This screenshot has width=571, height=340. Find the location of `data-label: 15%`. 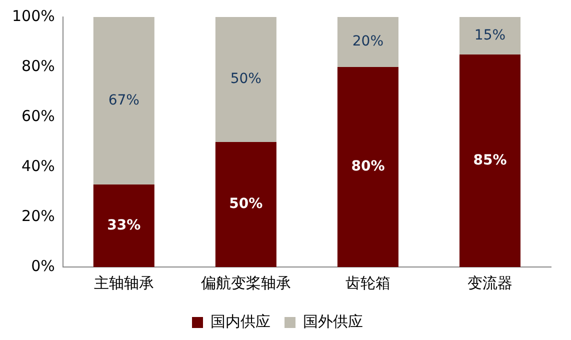

data-label: 15% is located at coordinates (490, 35).